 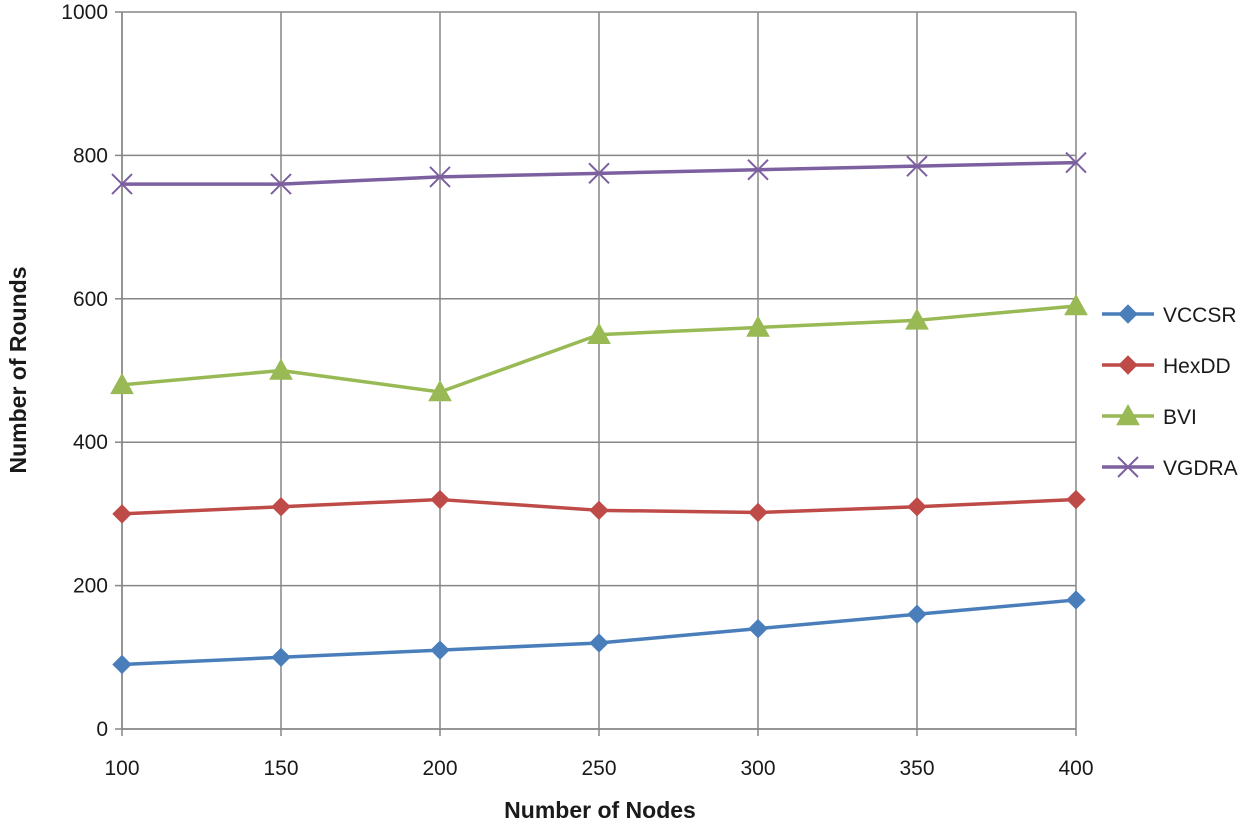 What do you see at coordinates (439, 768) in the screenshot?
I see `x-tick-label: 200` at bounding box center [439, 768].